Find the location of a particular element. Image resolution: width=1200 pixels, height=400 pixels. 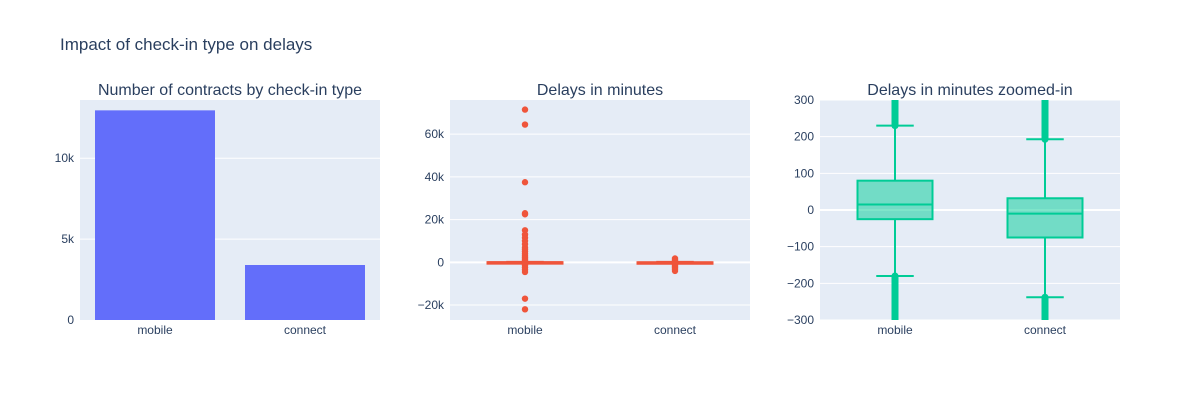

y-tick-label: 5k is located at coordinates (68, 239).